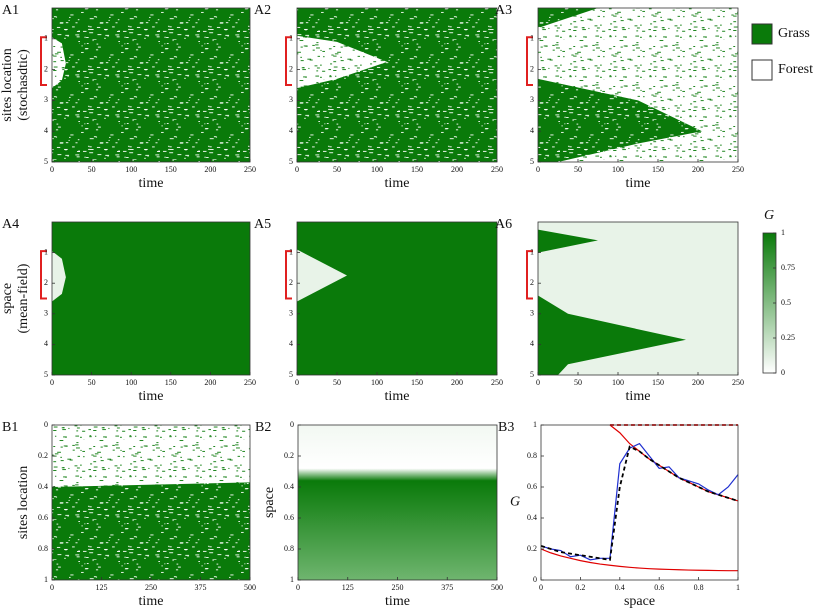 The width and height of the screenshot is (831, 612). Describe the element at coordinates (503, 10) in the screenshot. I see `panel-label: A3` at that location.